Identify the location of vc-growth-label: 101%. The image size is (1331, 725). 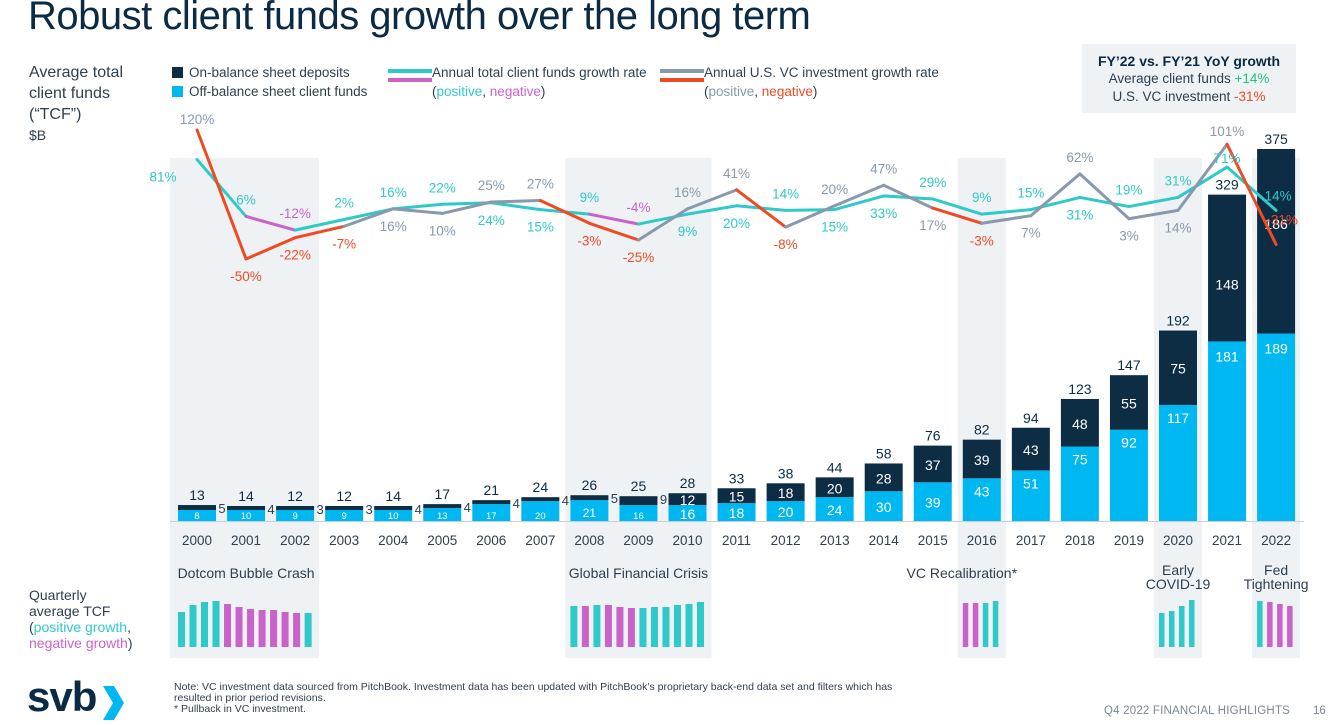
(1227, 131).